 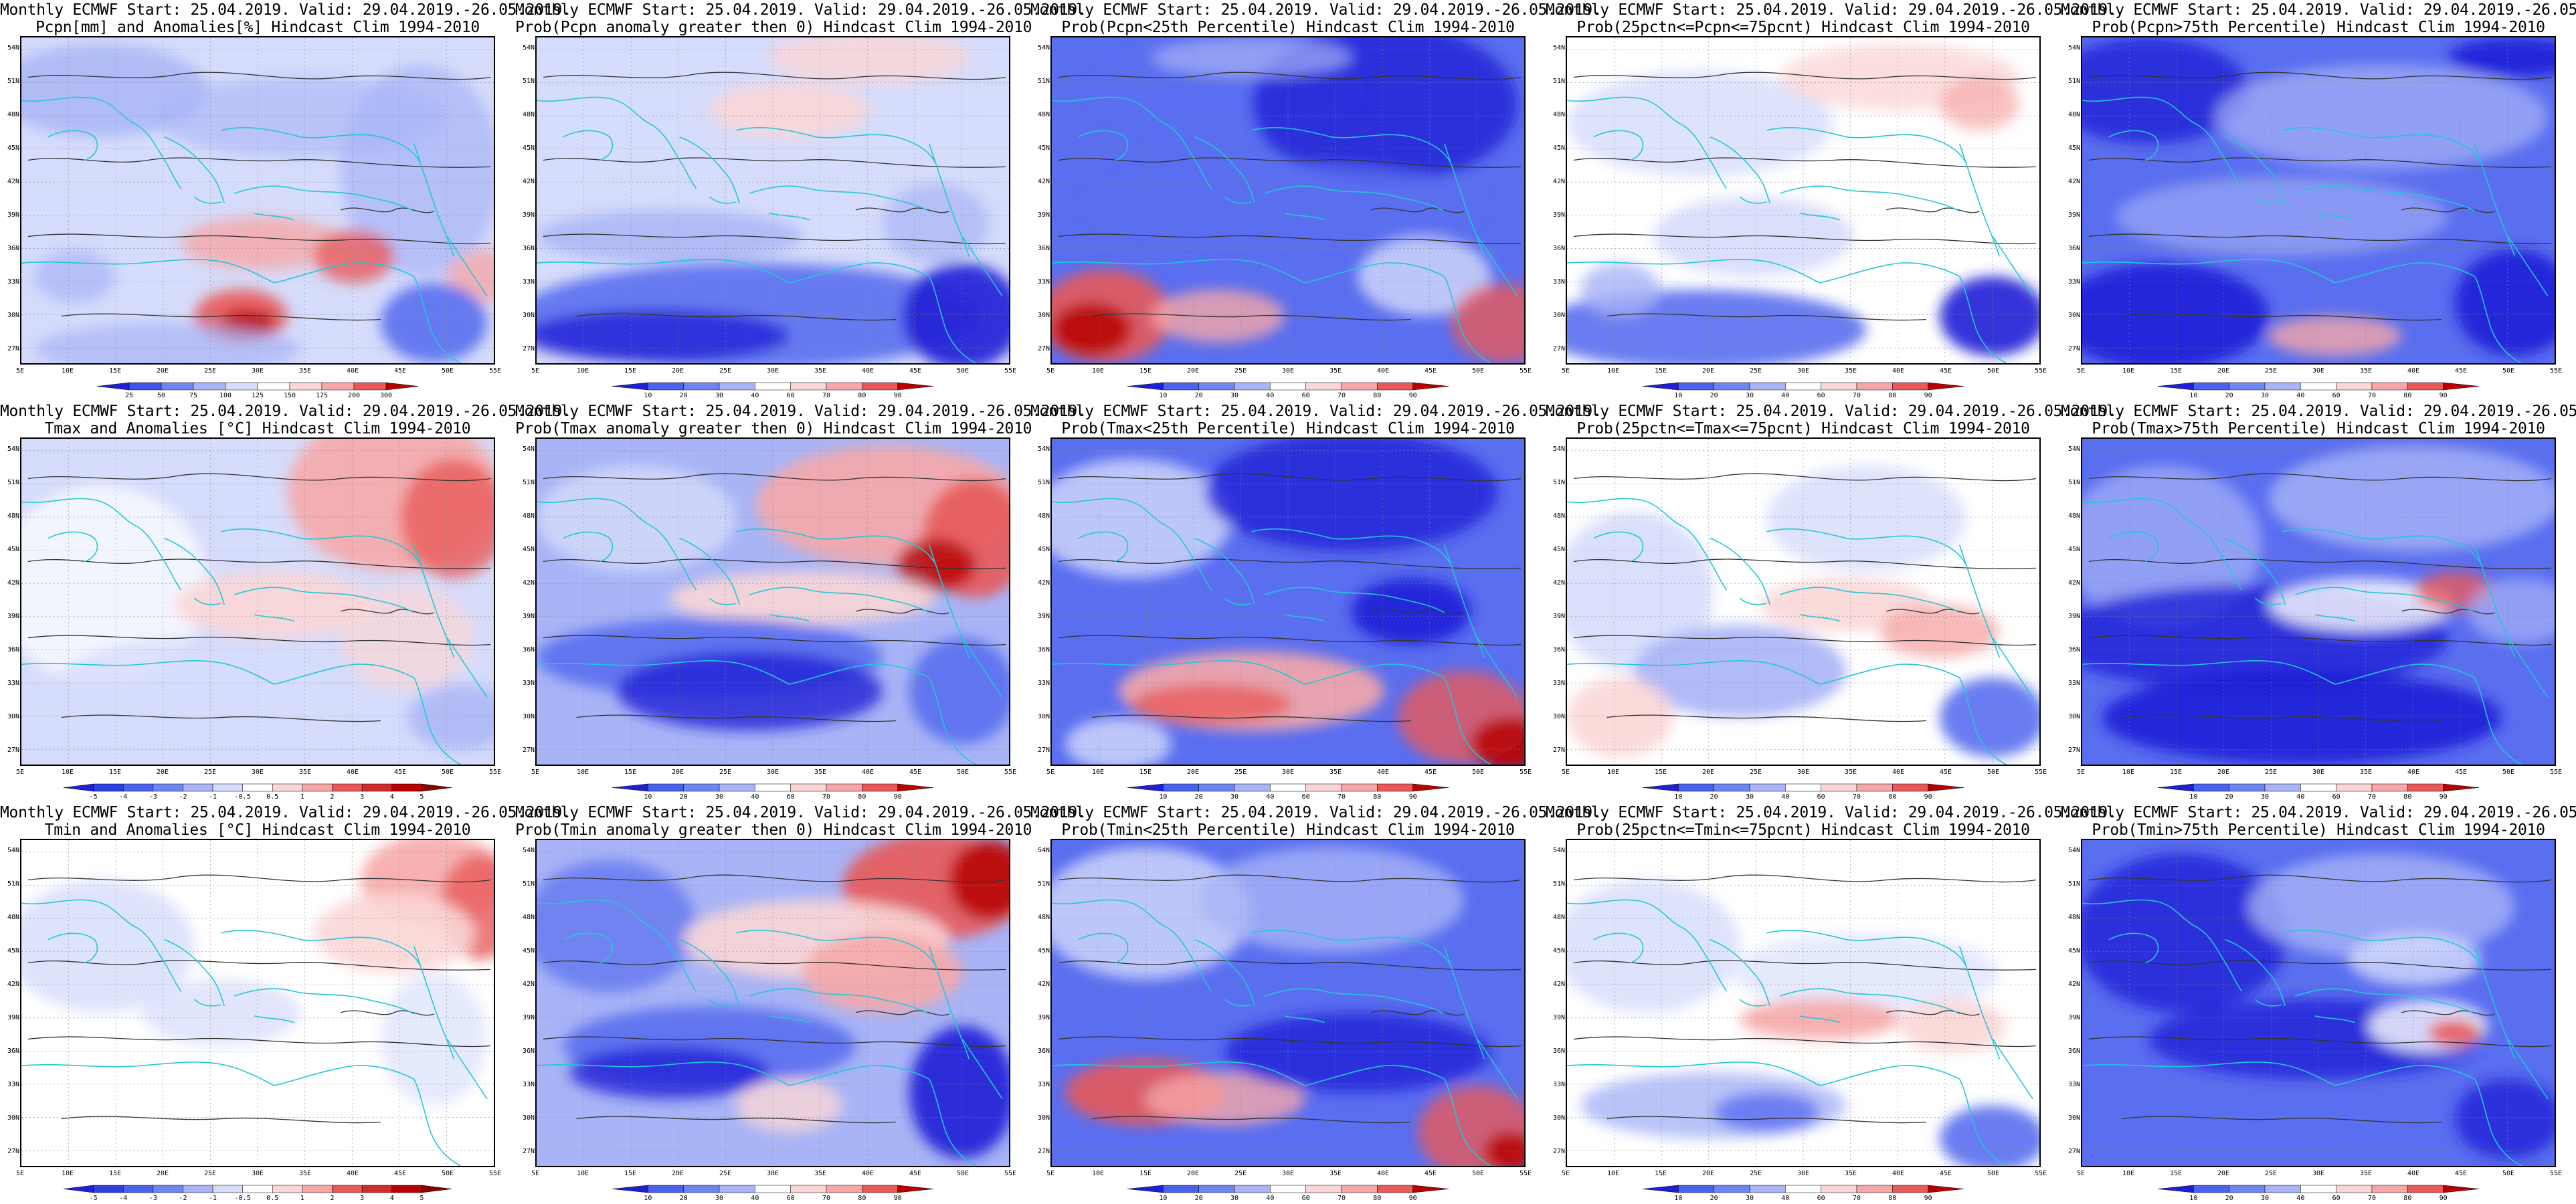 I want to click on colorbar-tick-label: 0.5, so click(x=272, y=797).